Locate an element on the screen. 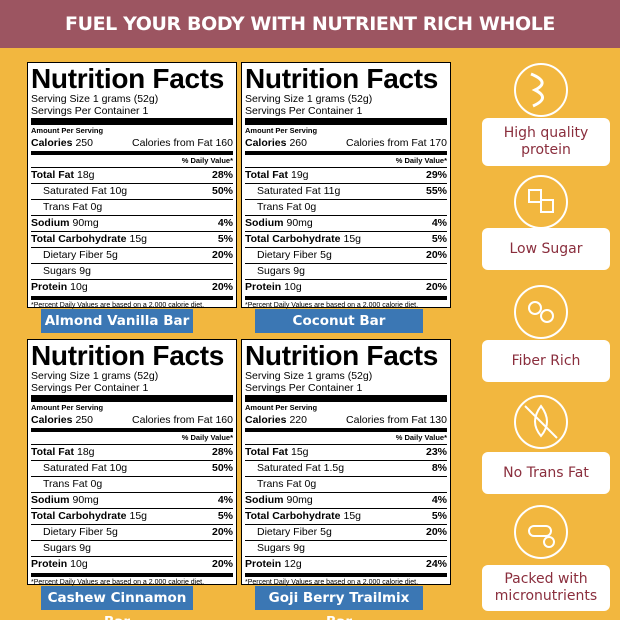  daily-value: 4% is located at coordinates (439, 223).